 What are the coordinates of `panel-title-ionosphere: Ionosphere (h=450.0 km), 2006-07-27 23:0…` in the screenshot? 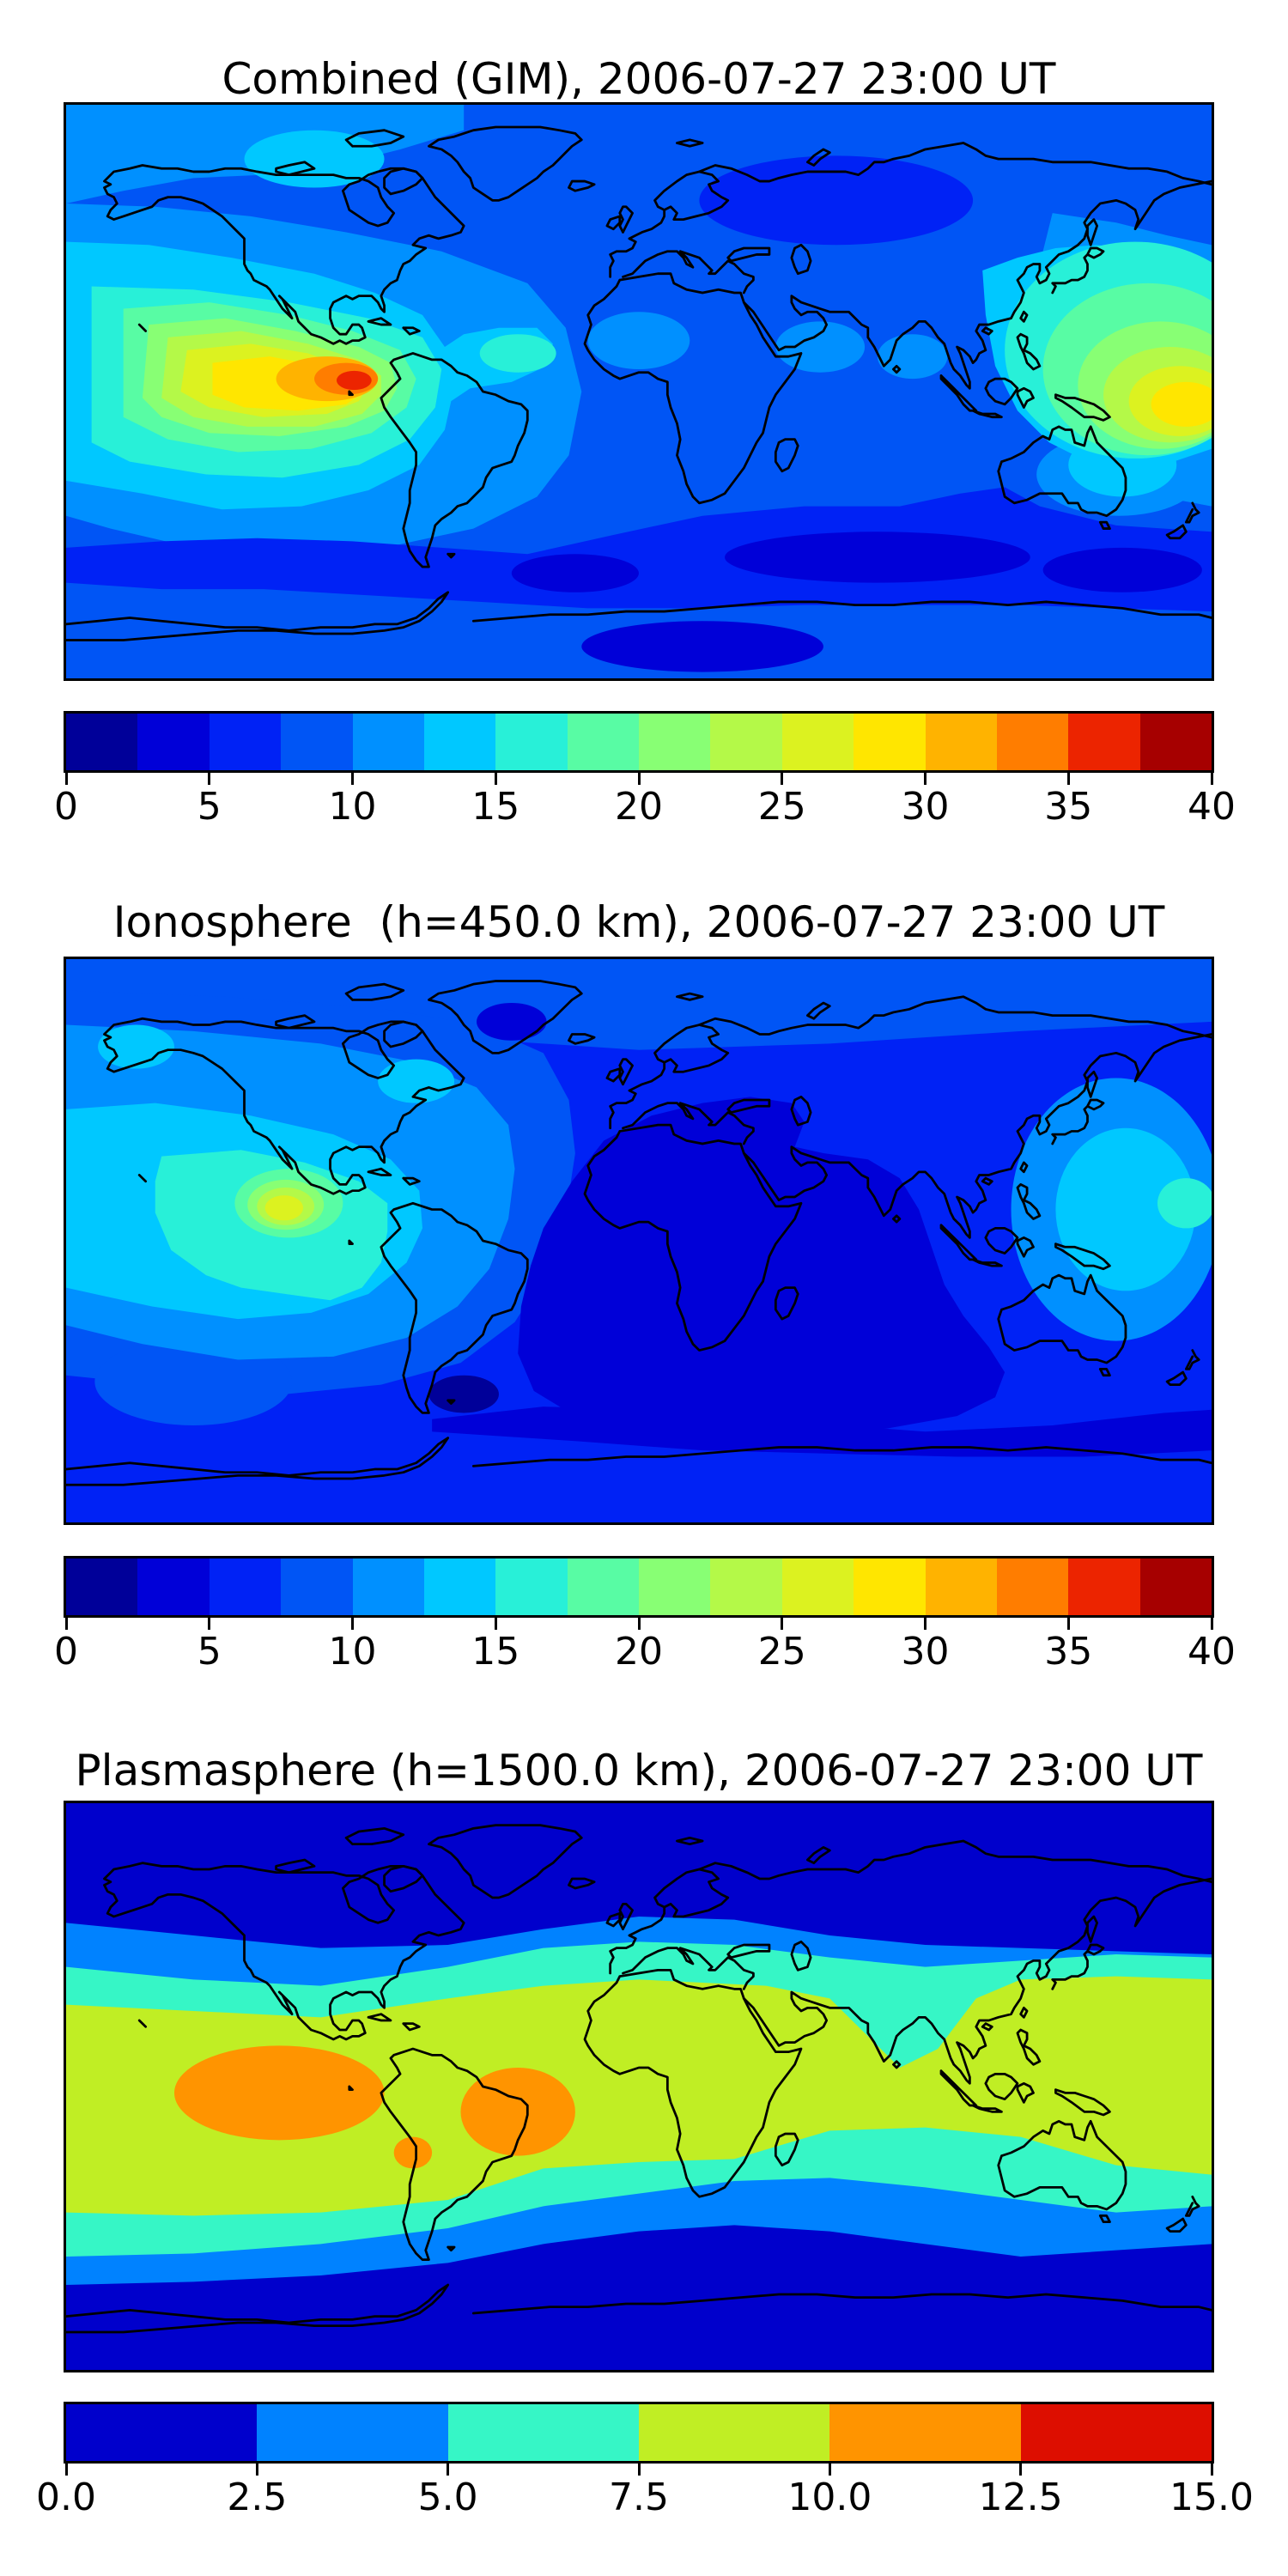 It's located at (638, 922).